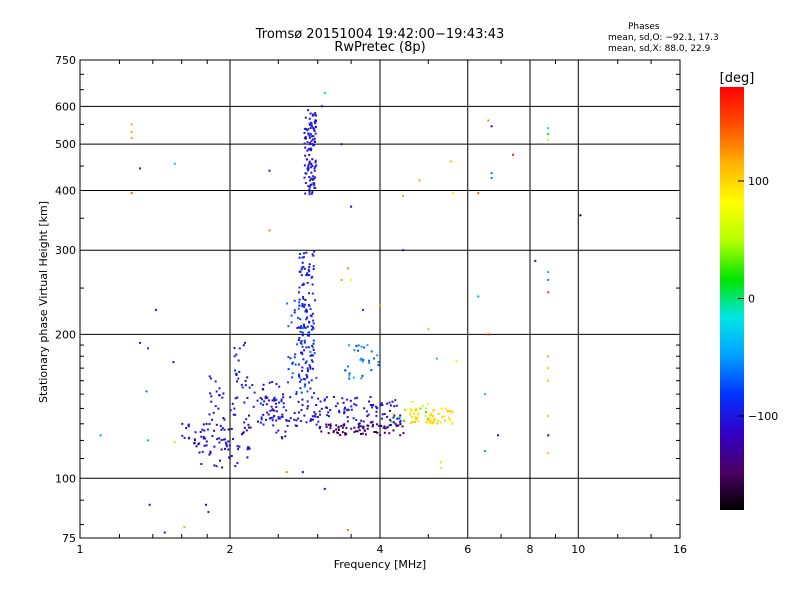  Describe the element at coordinates (43, 302) in the screenshot. I see `y-axis-label: Stationary phase Virtual Height [km]` at that location.